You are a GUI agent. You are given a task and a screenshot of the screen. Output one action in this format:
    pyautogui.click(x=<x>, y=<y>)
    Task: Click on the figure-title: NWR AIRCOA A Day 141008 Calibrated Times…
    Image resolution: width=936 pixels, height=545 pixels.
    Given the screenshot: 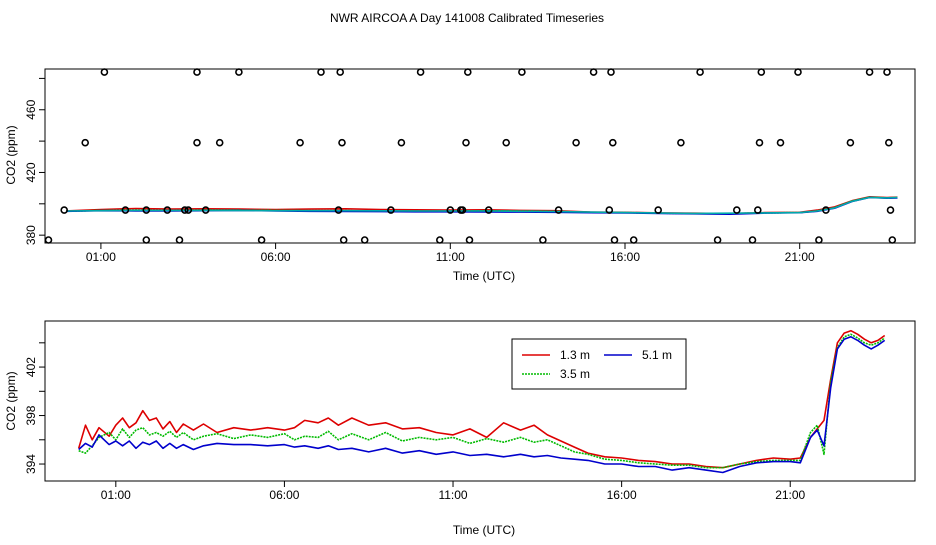 What is the action you would take?
    pyautogui.click(x=467, y=18)
    